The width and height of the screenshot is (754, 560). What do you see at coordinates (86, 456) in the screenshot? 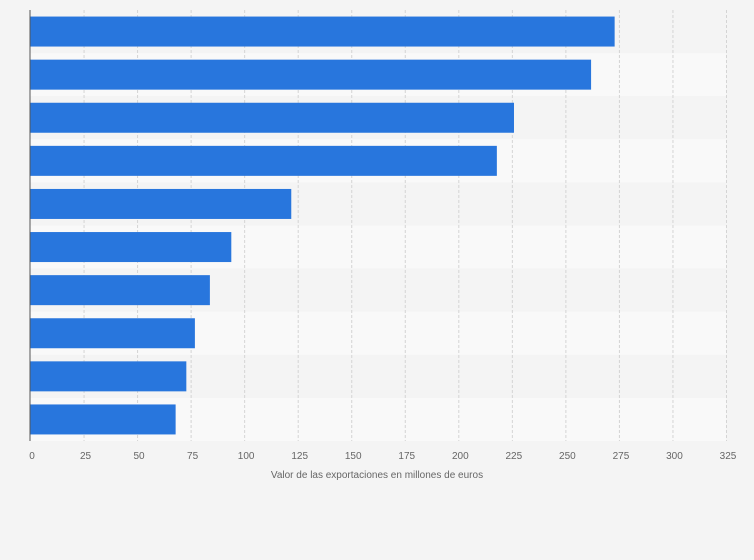
I see `x-tick-label: 25` at bounding box center [86, 456].